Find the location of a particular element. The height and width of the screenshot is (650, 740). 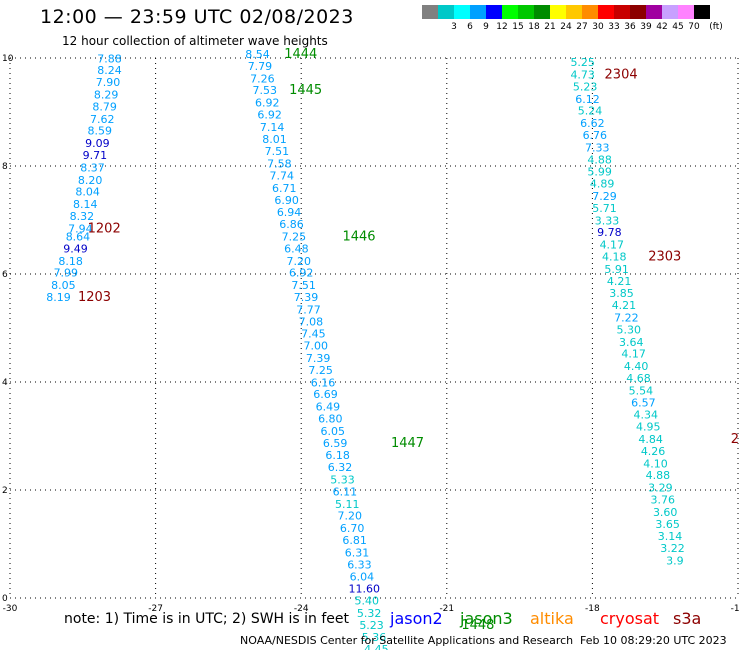

legend-label: 15 is located at coordinates (518, 27).